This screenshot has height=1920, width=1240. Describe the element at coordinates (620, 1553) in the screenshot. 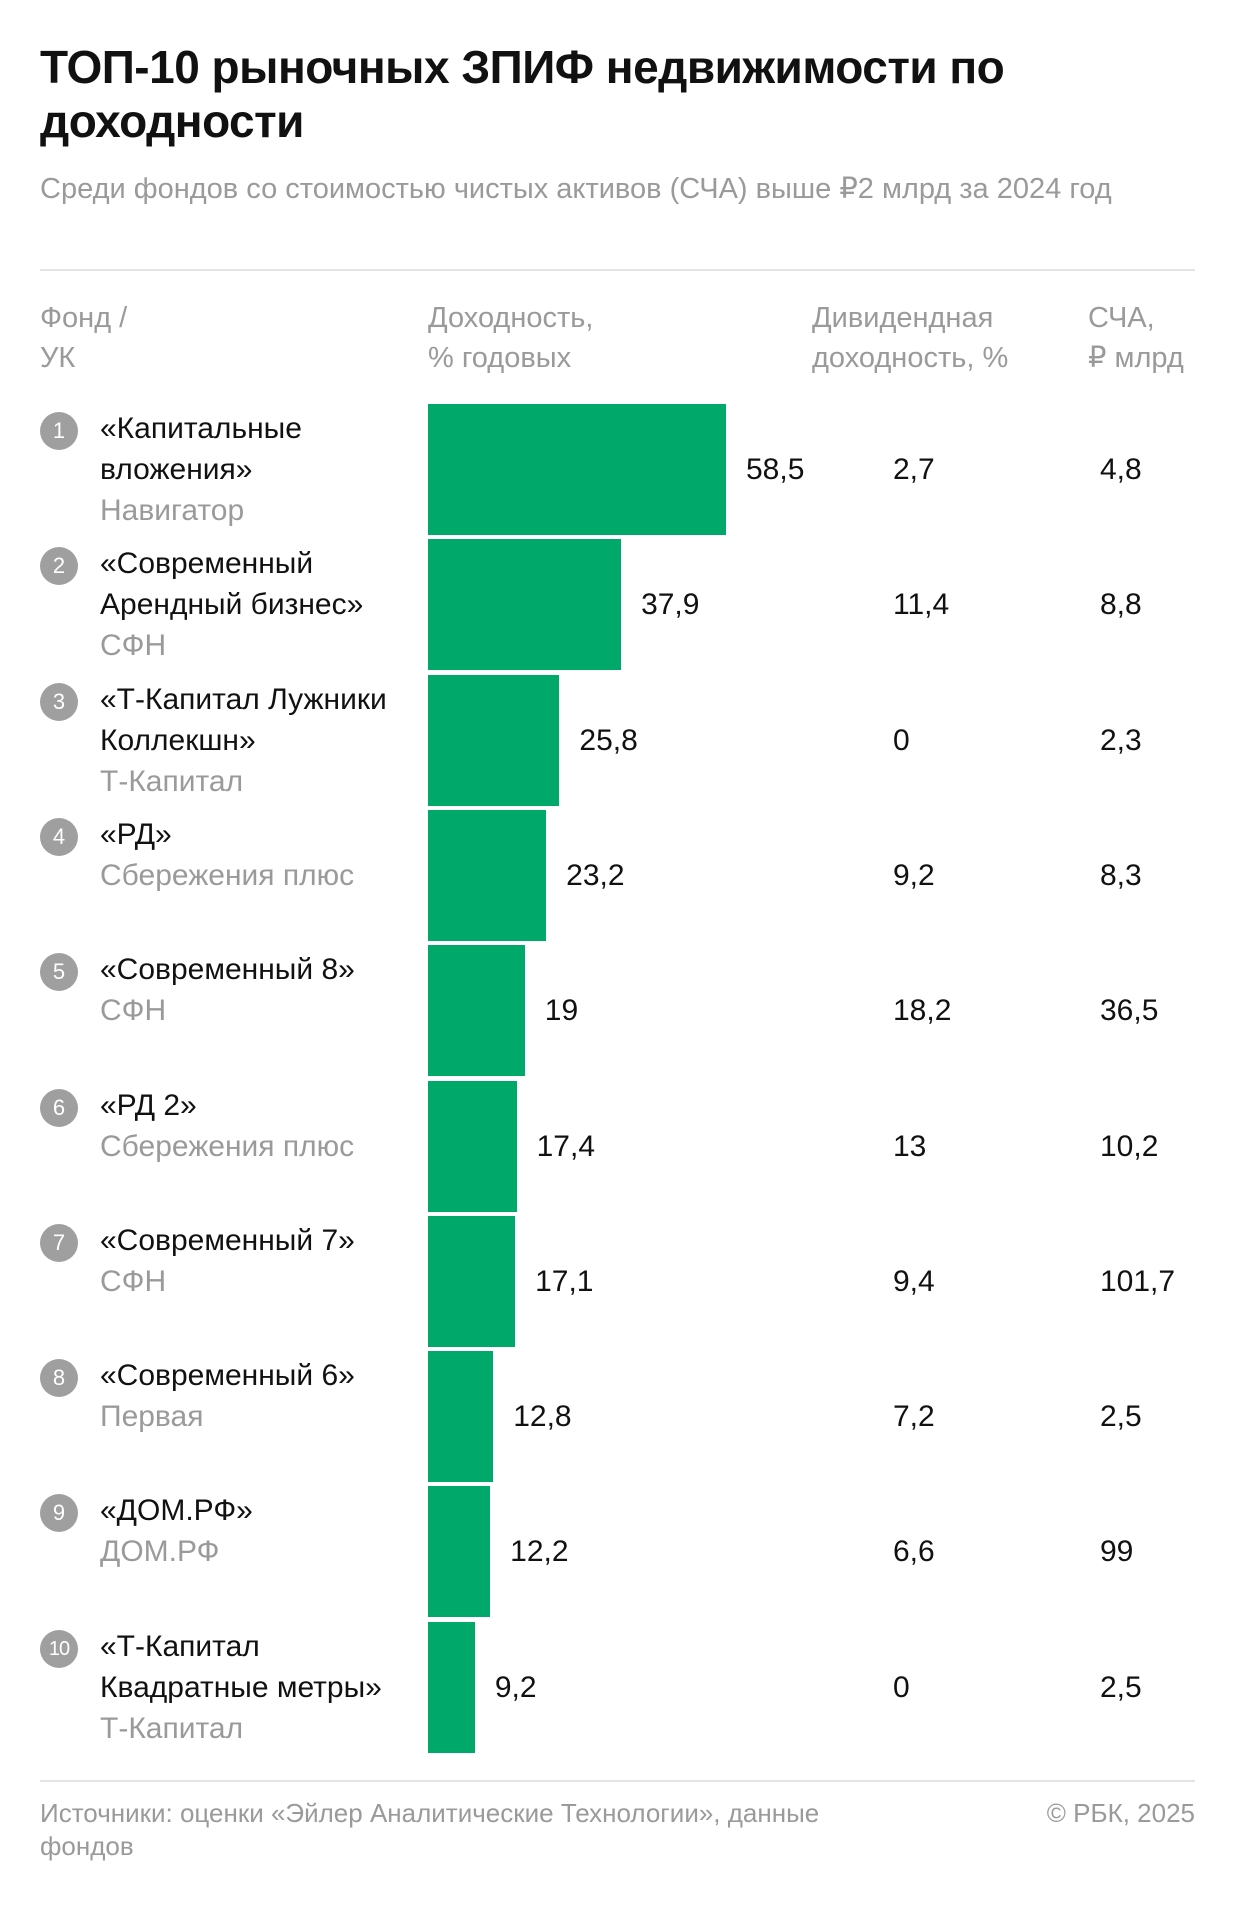

I see `table-row: 9 «ДОМ.РФ» ДОМ.РФ 12,2 6,6 99` at that location.